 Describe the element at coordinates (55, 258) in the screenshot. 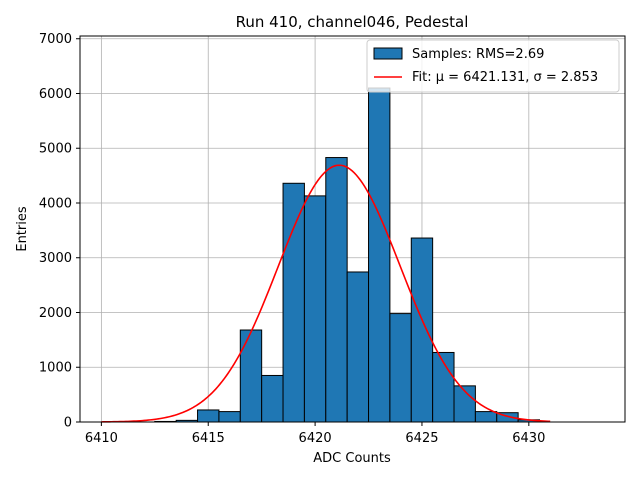

I see `y-tick-label: 3000` at that location.